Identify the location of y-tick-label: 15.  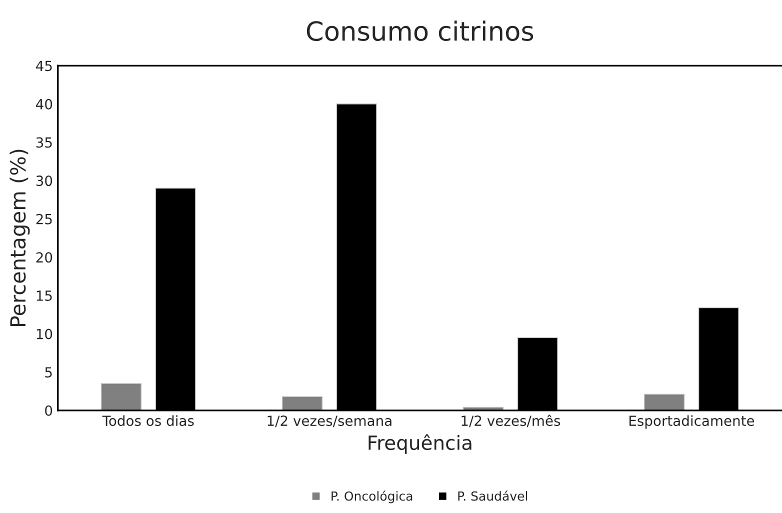
(44, 295).